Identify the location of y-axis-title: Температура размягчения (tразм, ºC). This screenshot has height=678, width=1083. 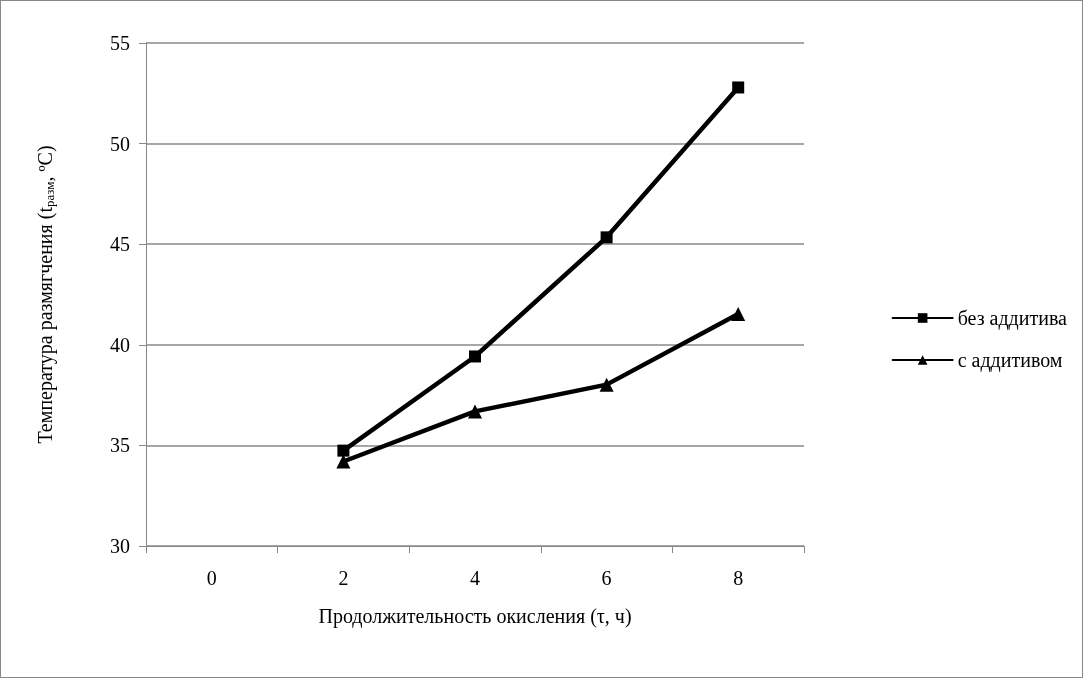
(45, 294).